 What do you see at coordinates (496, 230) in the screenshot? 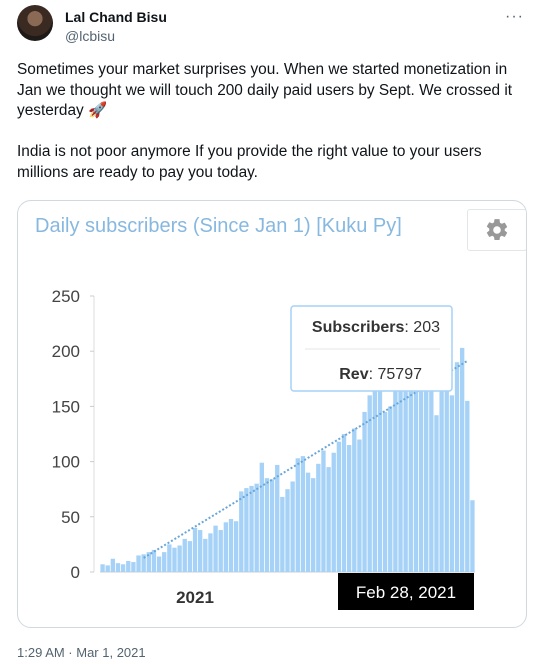
I see `settings-button` at bounding box center [496, 230].